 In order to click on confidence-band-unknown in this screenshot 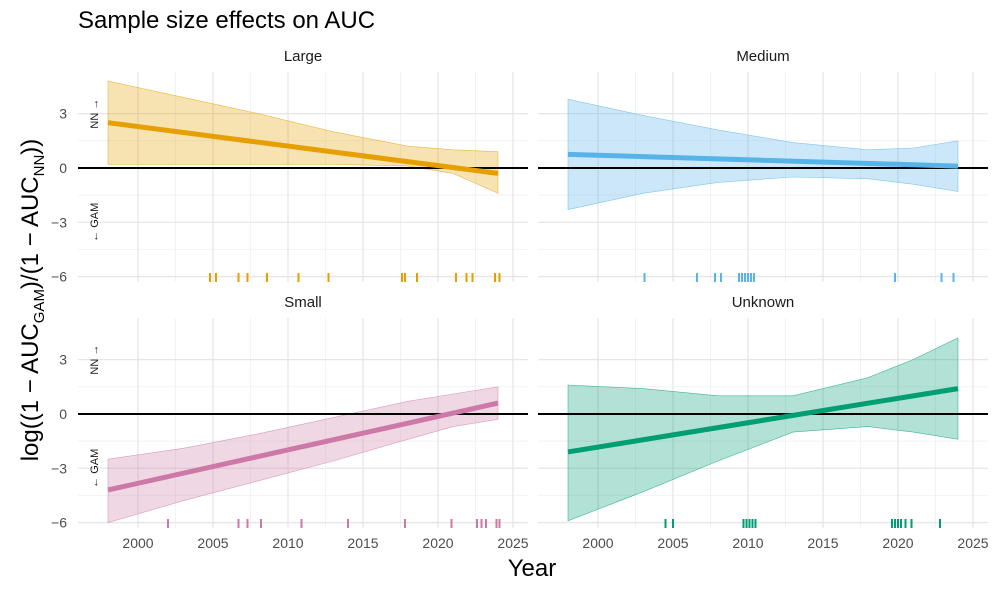, I will do `click(763, 429)`.